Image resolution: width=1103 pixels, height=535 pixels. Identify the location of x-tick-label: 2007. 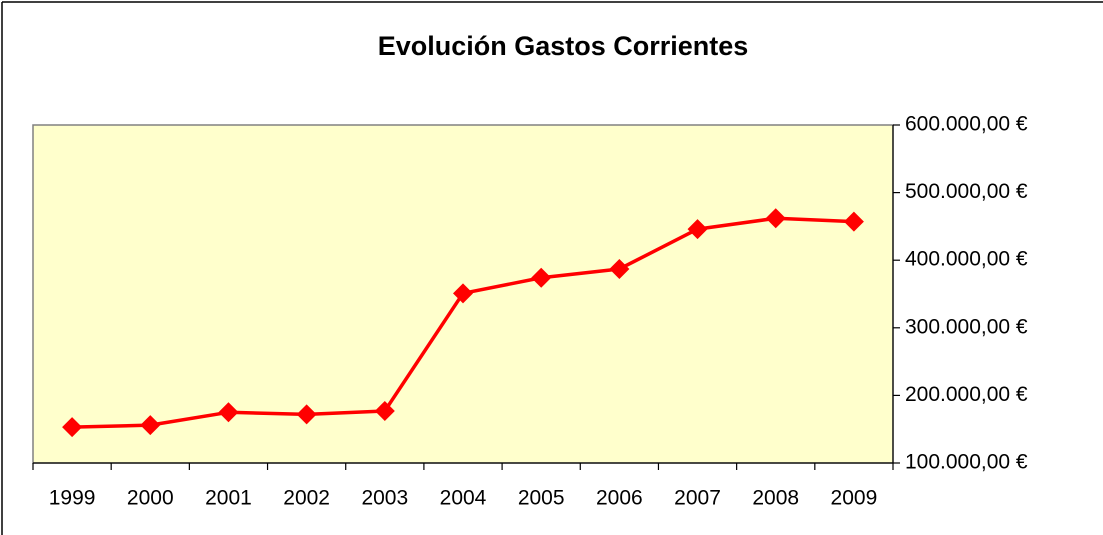
(697, 498).